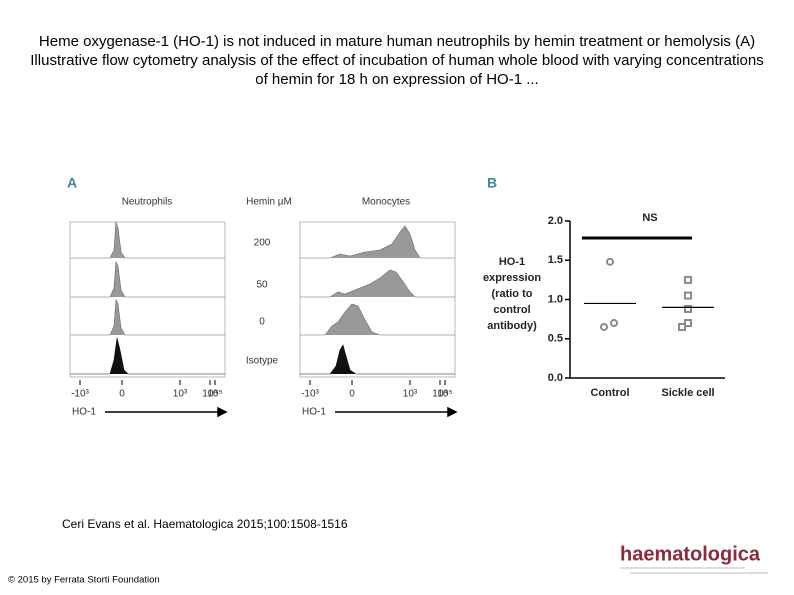  Describe the element at coordinates (72, 183) in the screenshot. I see `panel-label: A` at that location.